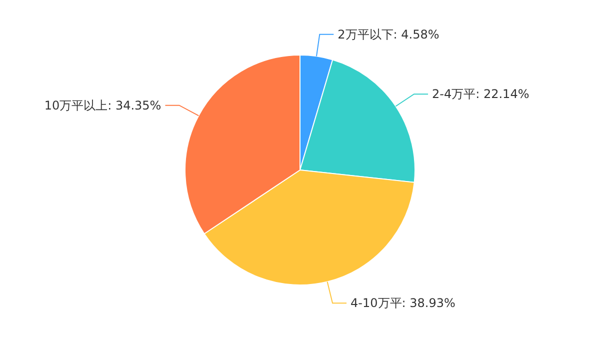  Describe the element at coordinates (403, 303) in the screenshot. I see `slice-label: 4-10万平: 38.93%` at that location.